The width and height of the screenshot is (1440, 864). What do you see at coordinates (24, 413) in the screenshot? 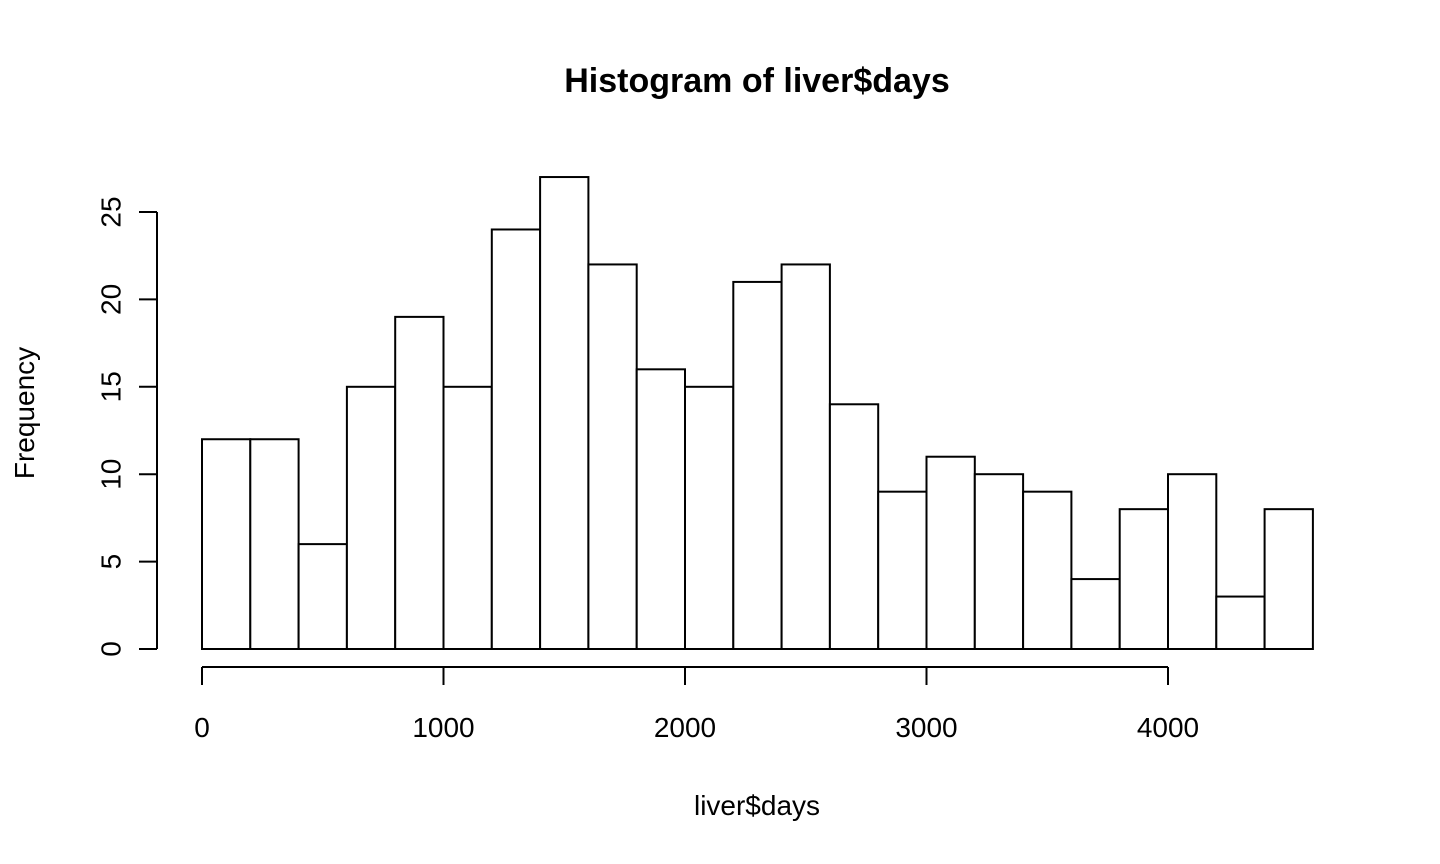
I see `y-axis-label: Frequency` at bounding box center [24, 413].